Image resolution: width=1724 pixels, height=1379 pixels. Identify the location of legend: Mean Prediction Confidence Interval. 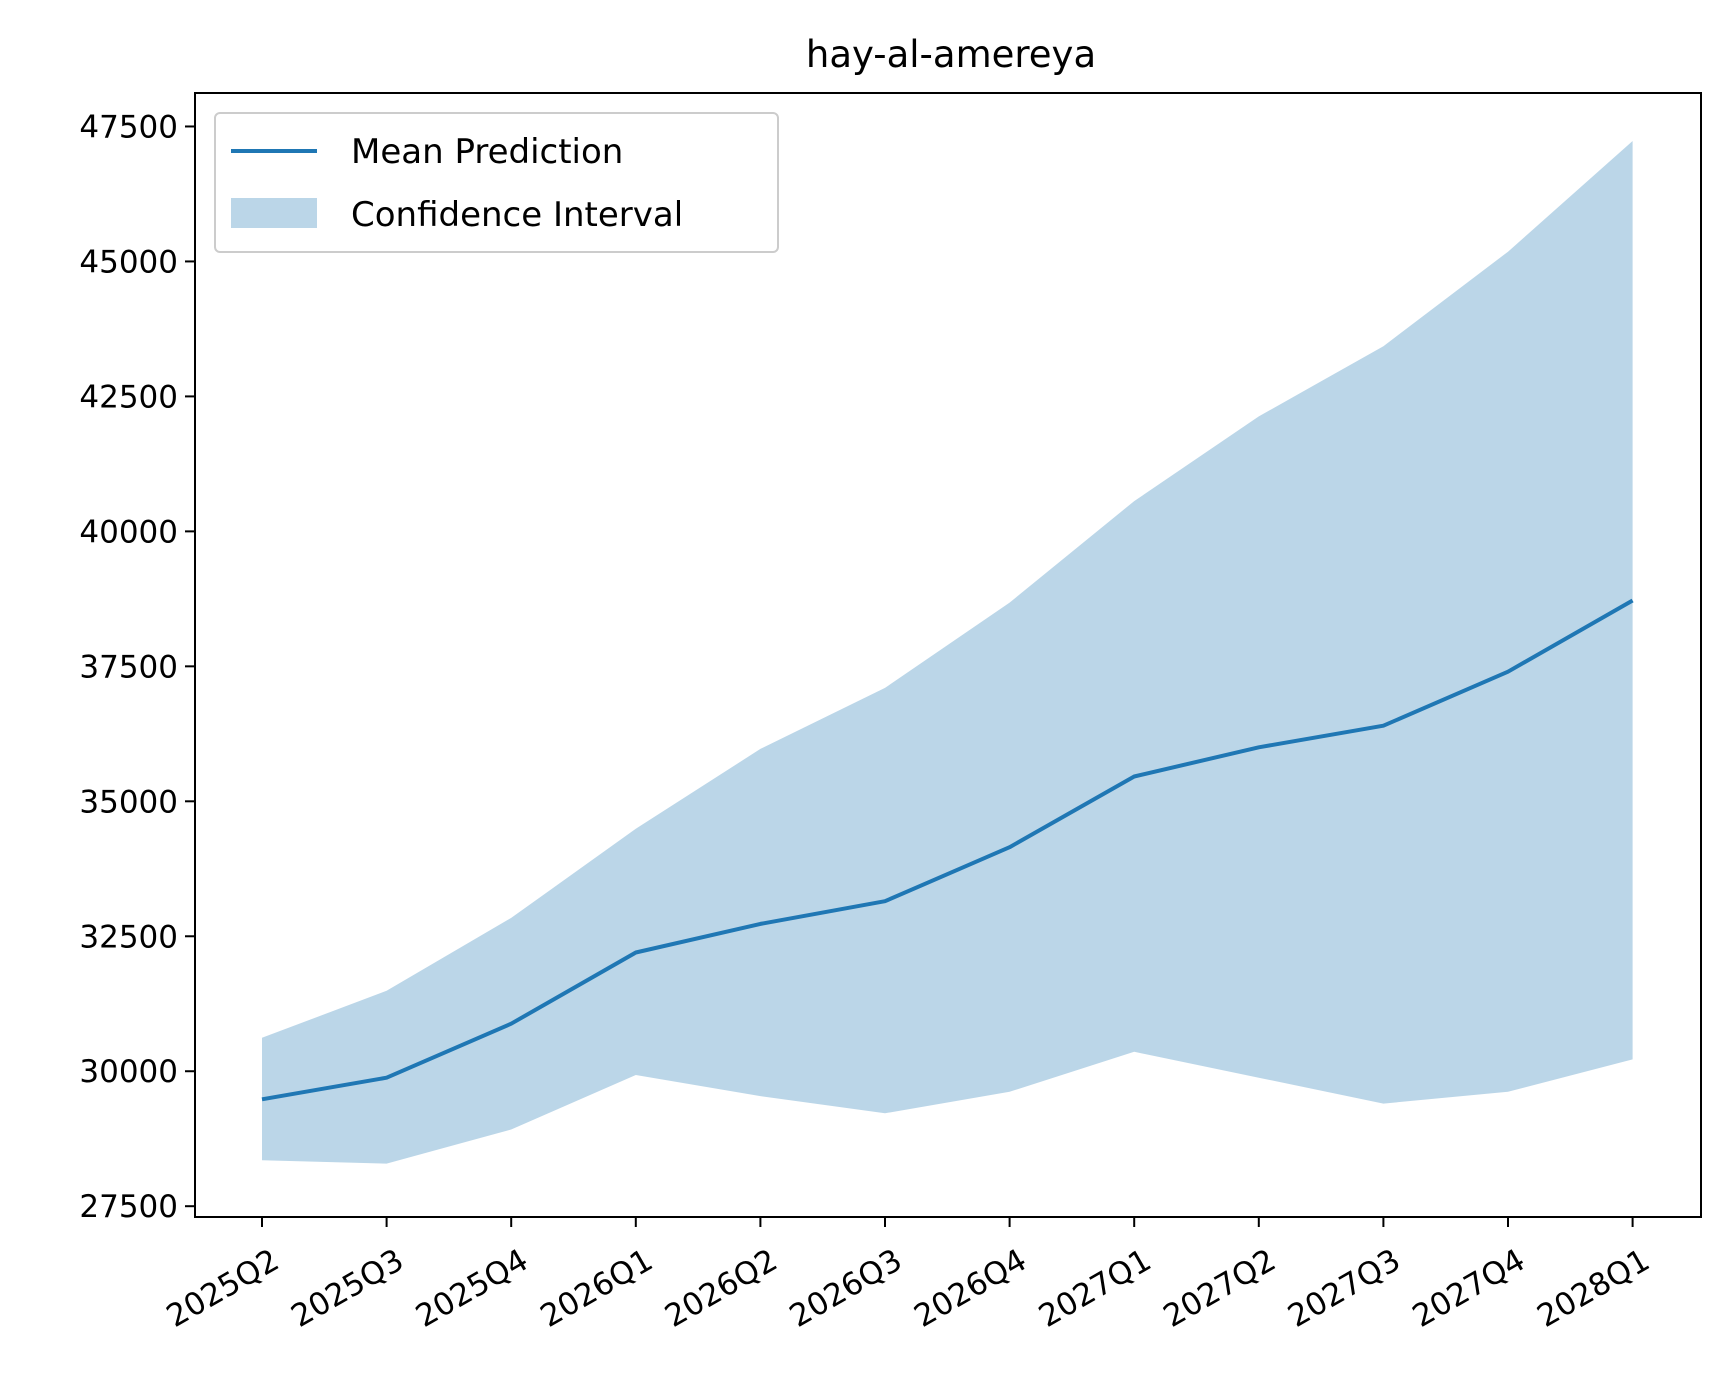
(496, 182).